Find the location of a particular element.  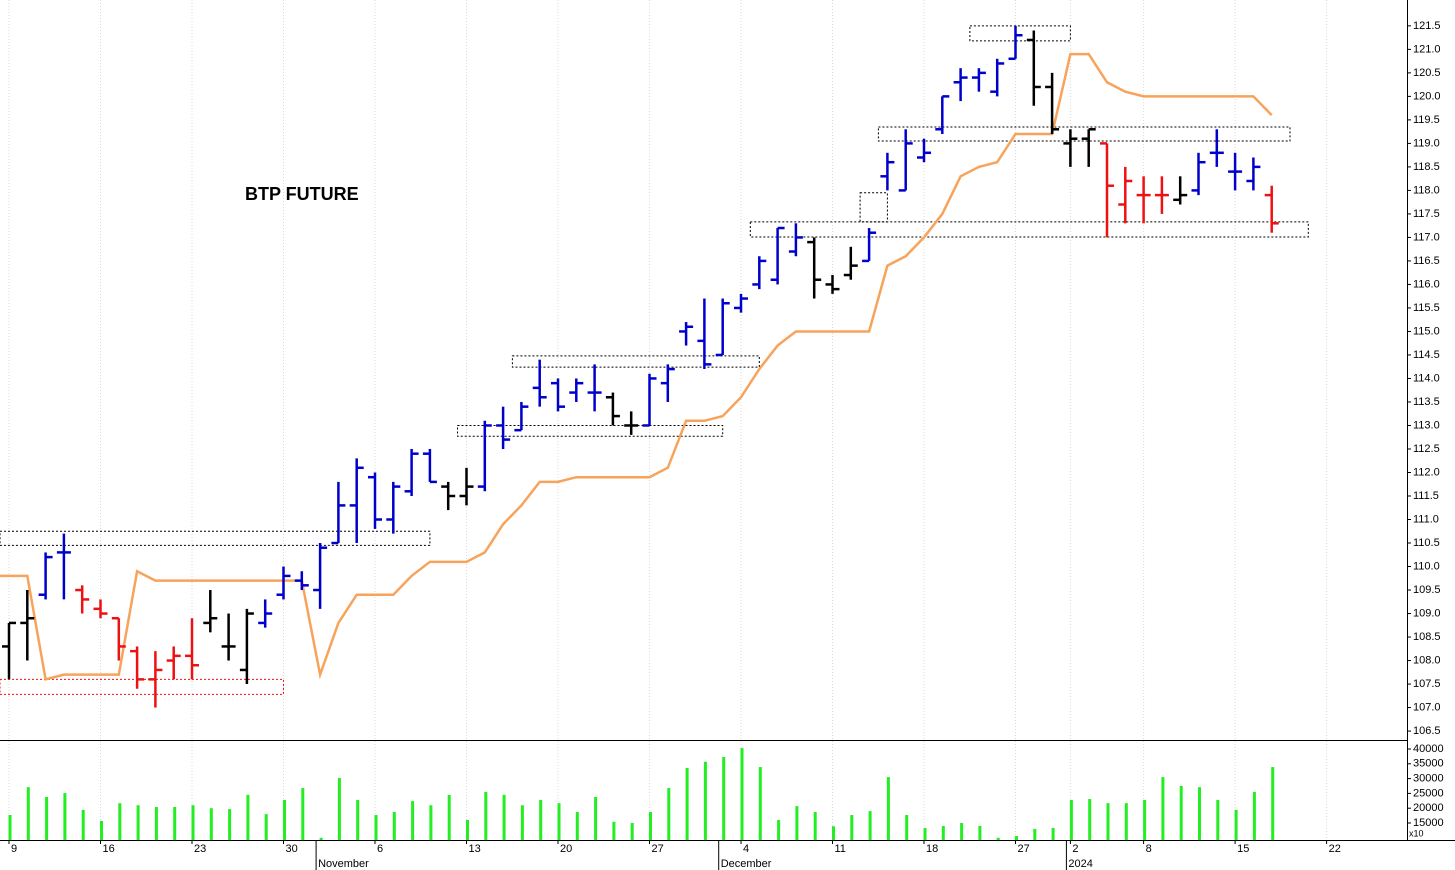

volume-y-tick-label: 15000 is located at coordinates (1428, 823).